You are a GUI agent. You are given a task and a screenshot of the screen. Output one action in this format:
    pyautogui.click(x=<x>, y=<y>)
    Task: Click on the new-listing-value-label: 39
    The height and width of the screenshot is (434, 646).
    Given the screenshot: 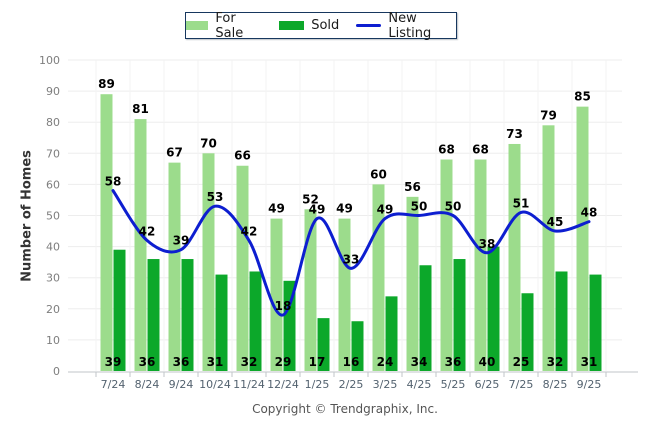 What is the action you would take?
    pyautogui.click(x=181, y=241)
    